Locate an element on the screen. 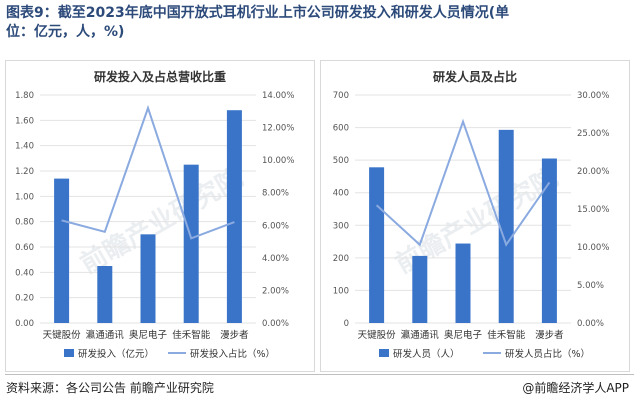 The image size is (639, 408). y-left-tick-label: 0 is located at coordinates (346, 324).